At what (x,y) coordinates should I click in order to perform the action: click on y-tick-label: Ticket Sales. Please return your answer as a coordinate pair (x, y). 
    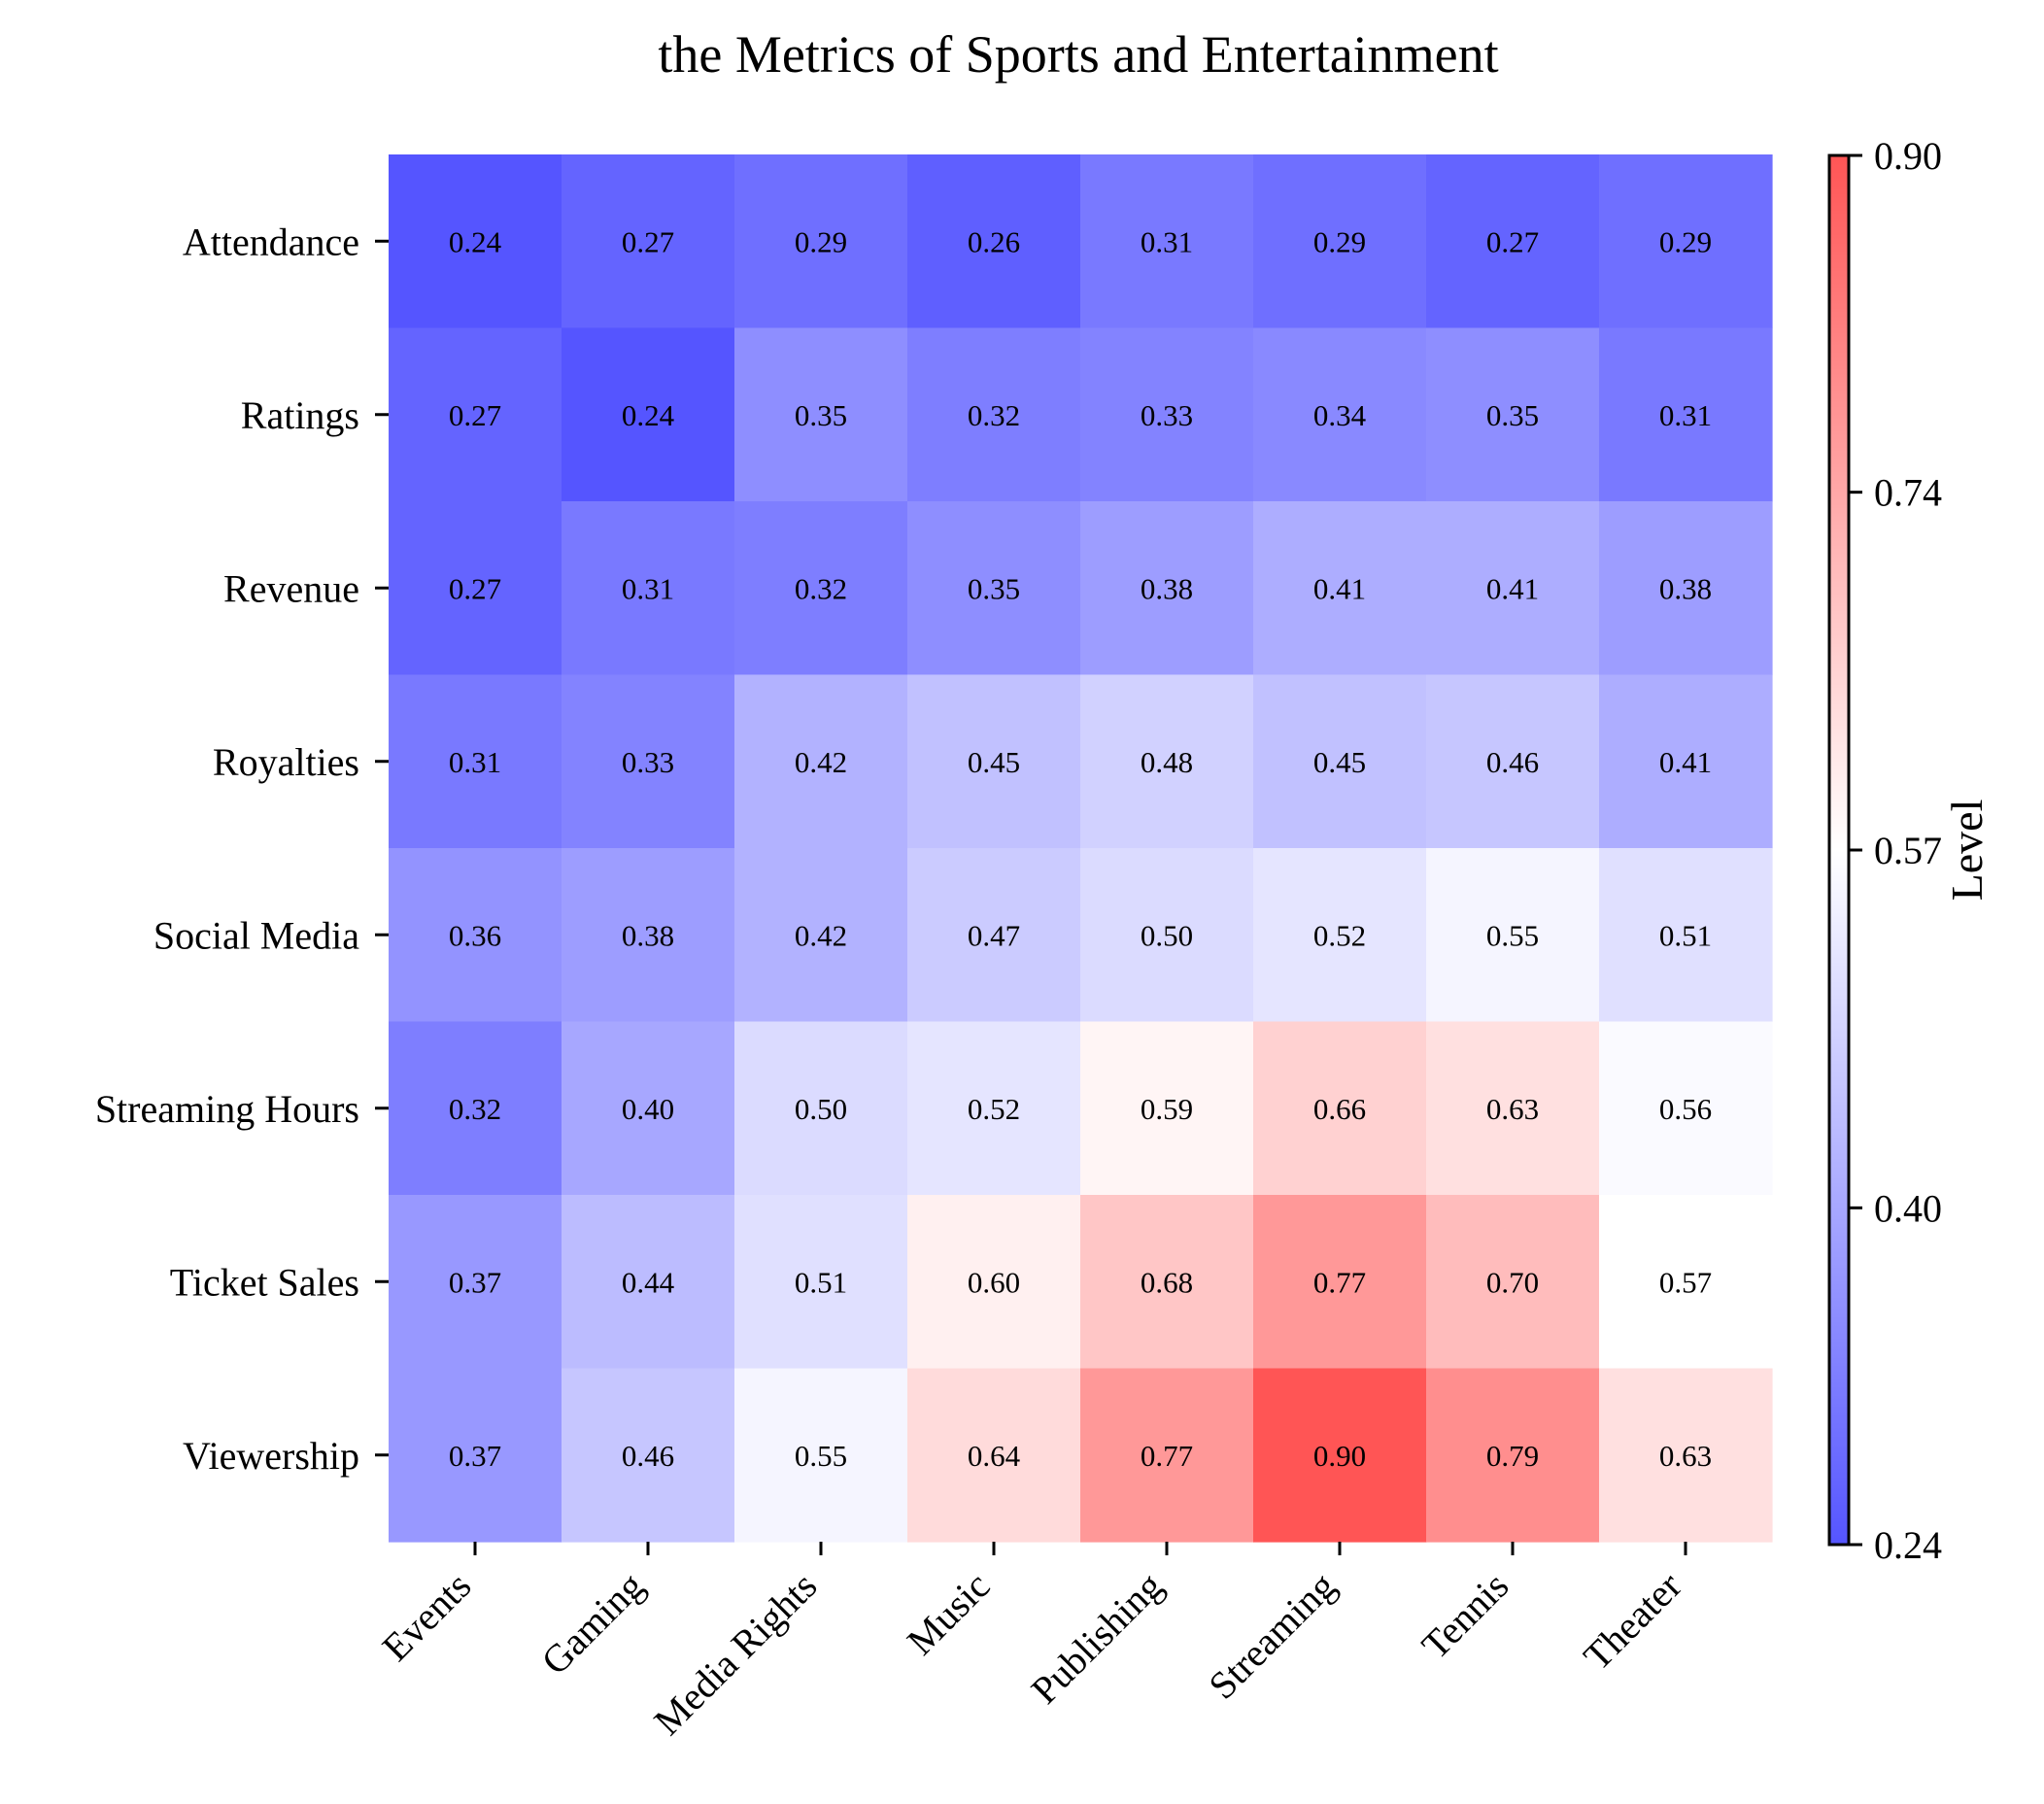
    Looking at the image, I should click on (265, 1282).